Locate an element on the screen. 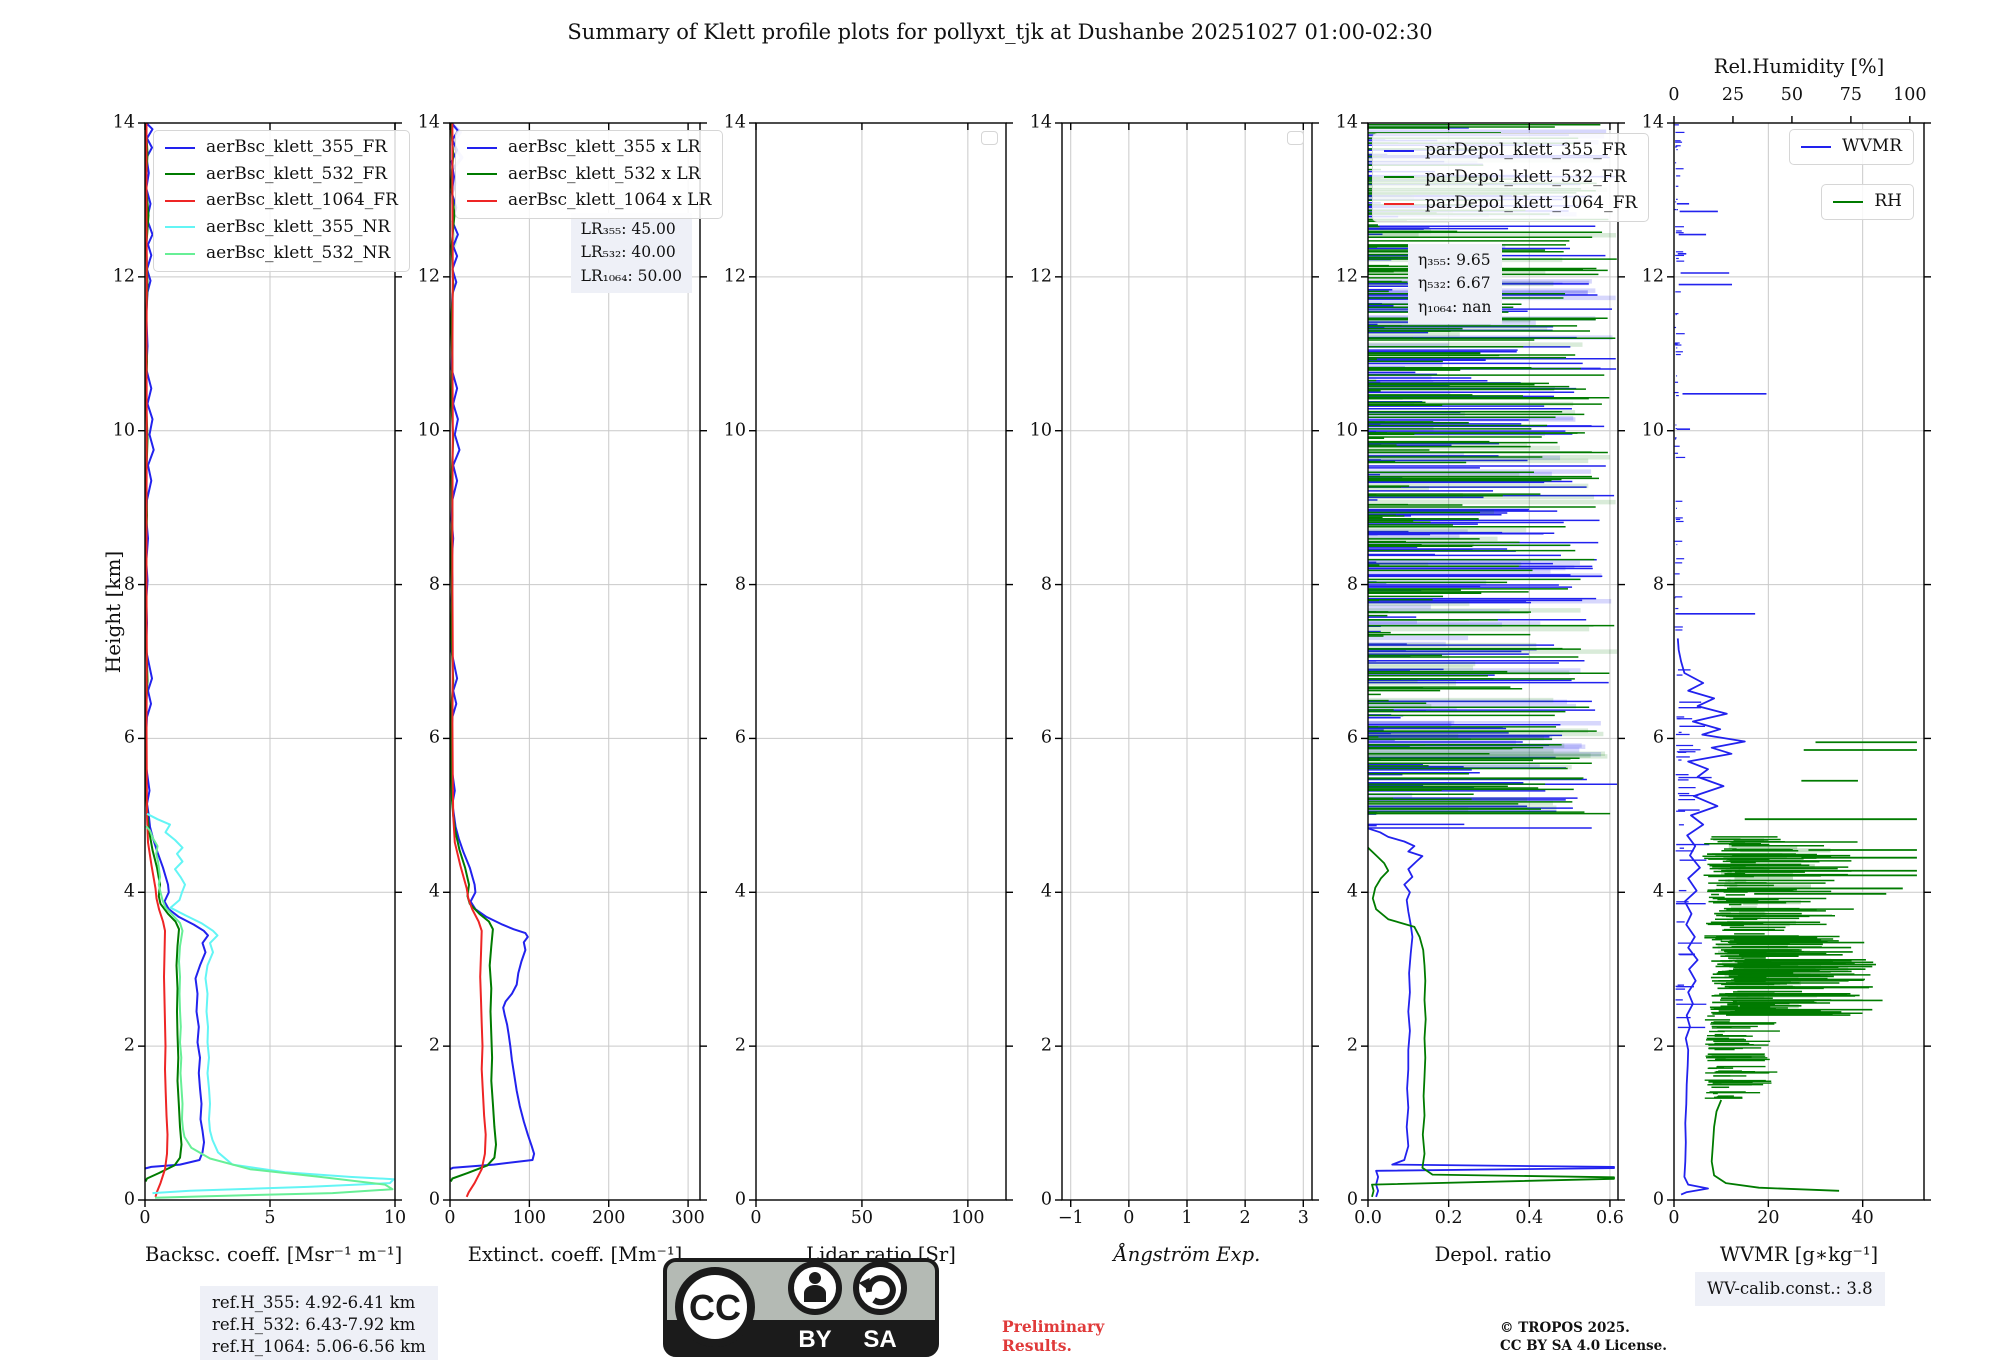 This screenshot has height=1360, width=2000. legend-item-label: RH is located at coordinates (1888, 201).